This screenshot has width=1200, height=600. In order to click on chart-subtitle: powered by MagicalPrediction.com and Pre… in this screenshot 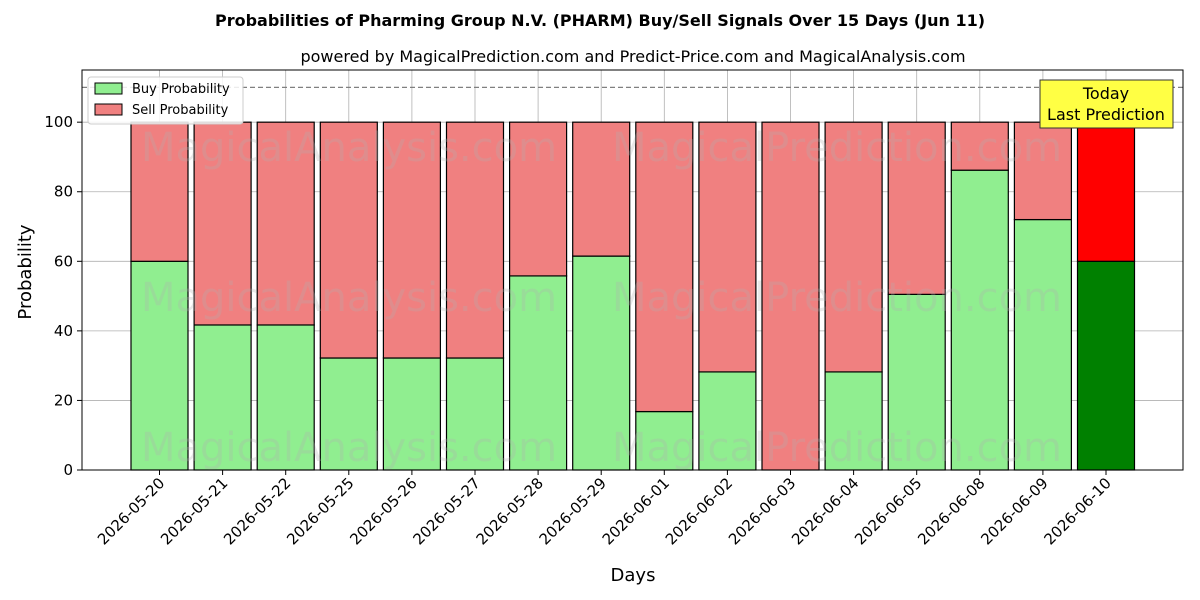, I will do `click(632, 56)`.